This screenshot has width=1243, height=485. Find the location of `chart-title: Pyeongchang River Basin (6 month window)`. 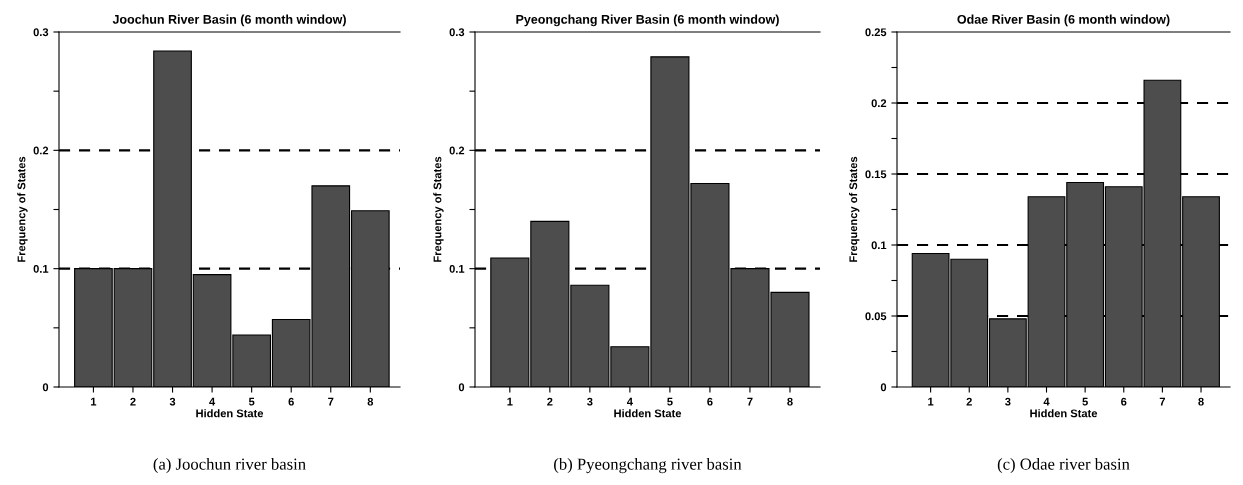

chart-title: Pyeongchang River Basin (6 month window) is located at coordinates (647, 20).